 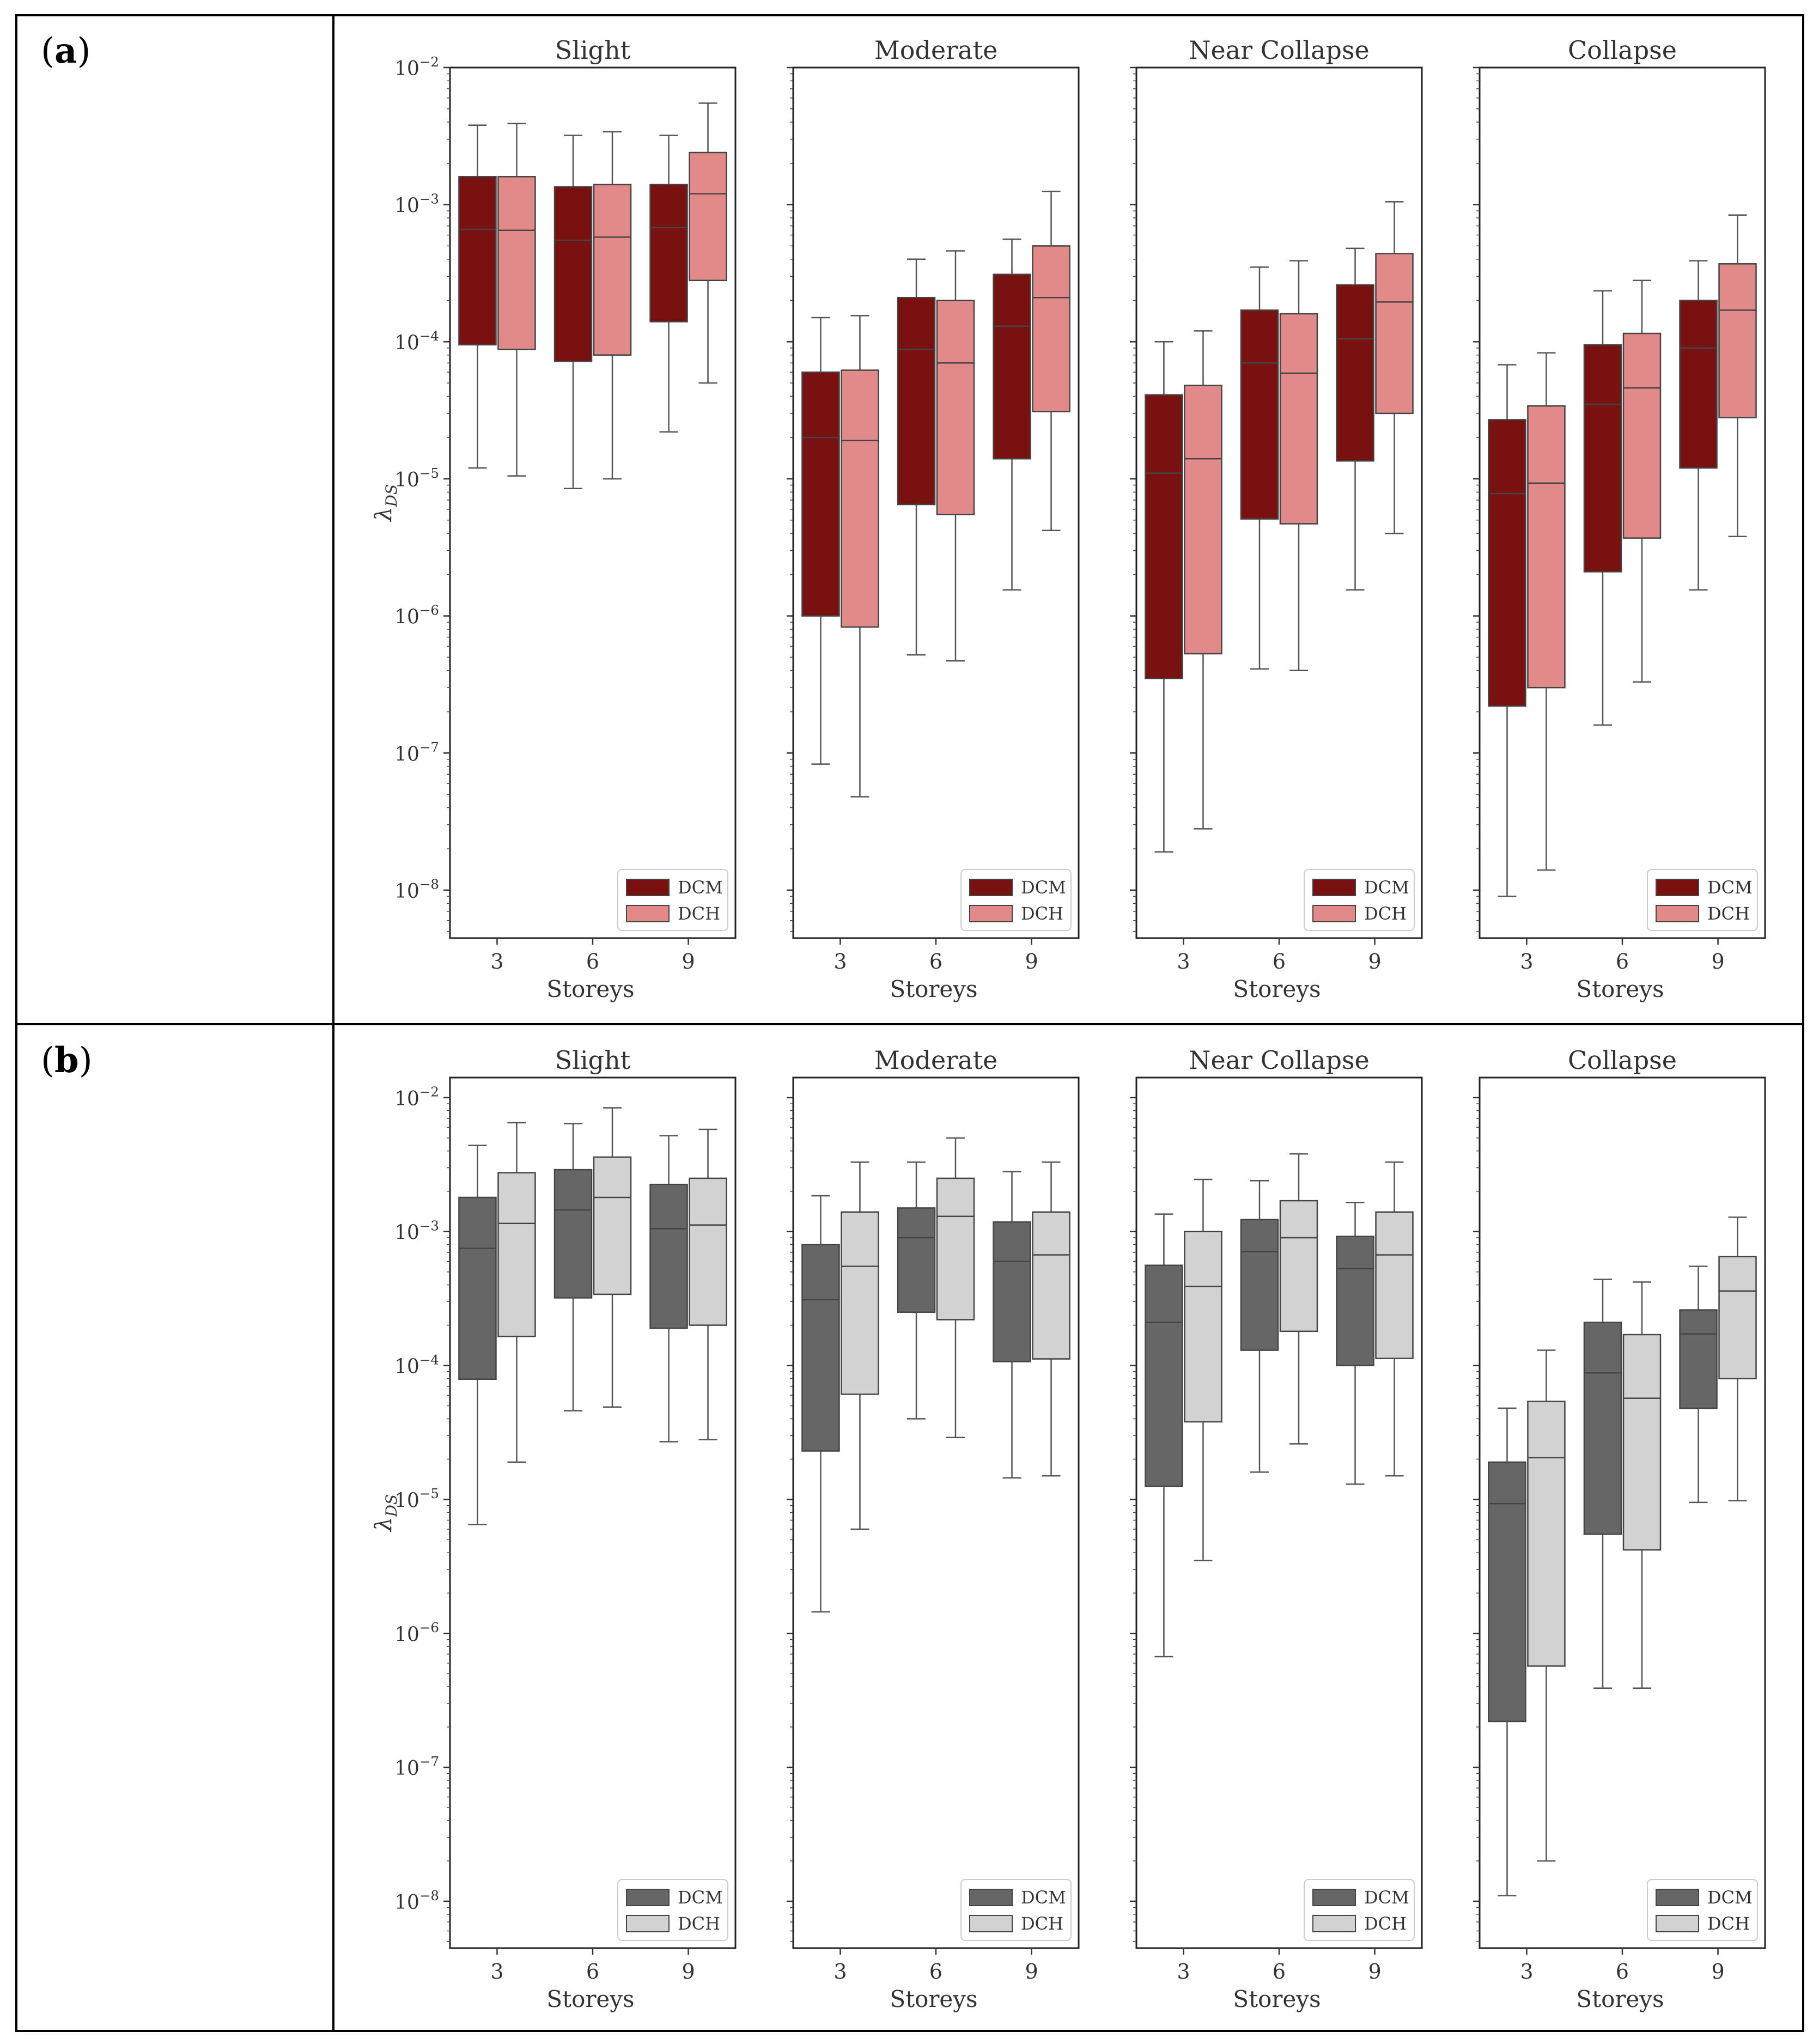 I want to click on panel-label-a: (a), so click(x=65, y=51).